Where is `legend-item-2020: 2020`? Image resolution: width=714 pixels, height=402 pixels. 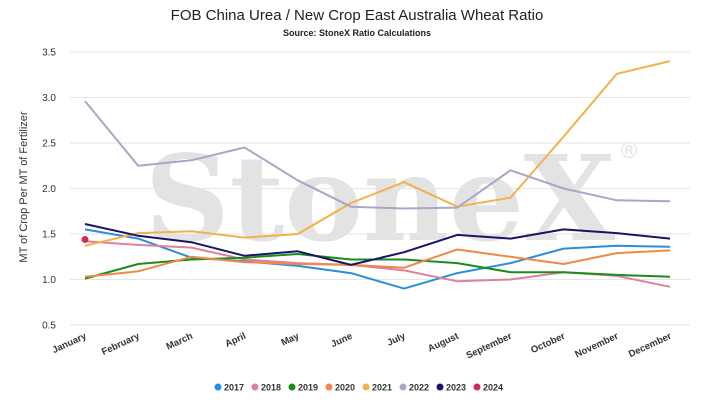 legend-item-2020: 2020 is located at coordinates (340, 388).